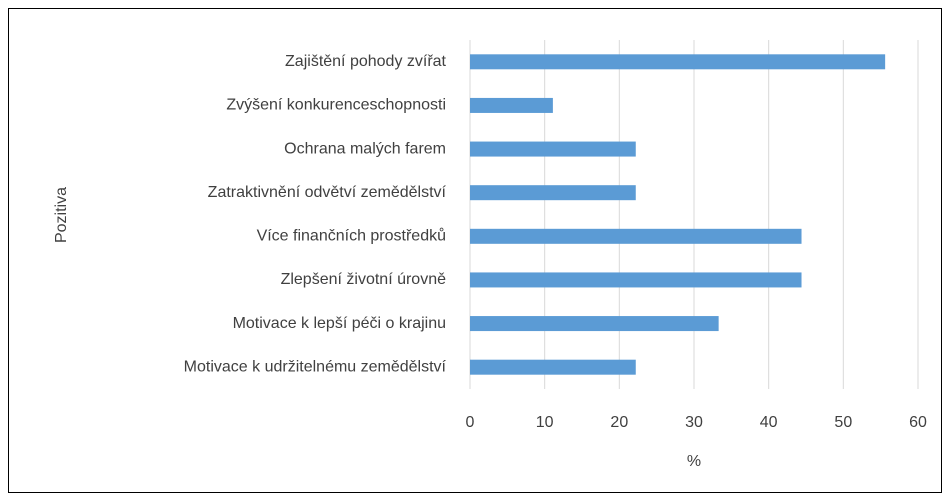 This screenshot has height=501, width=950. Describe the element at coordinates (694, 422) in the screenshot. I see `x-tick-label: 30` at that location.